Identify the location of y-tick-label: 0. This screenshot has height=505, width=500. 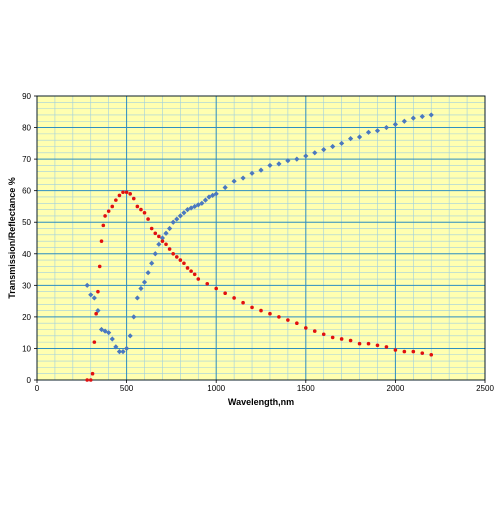
(29, 380).